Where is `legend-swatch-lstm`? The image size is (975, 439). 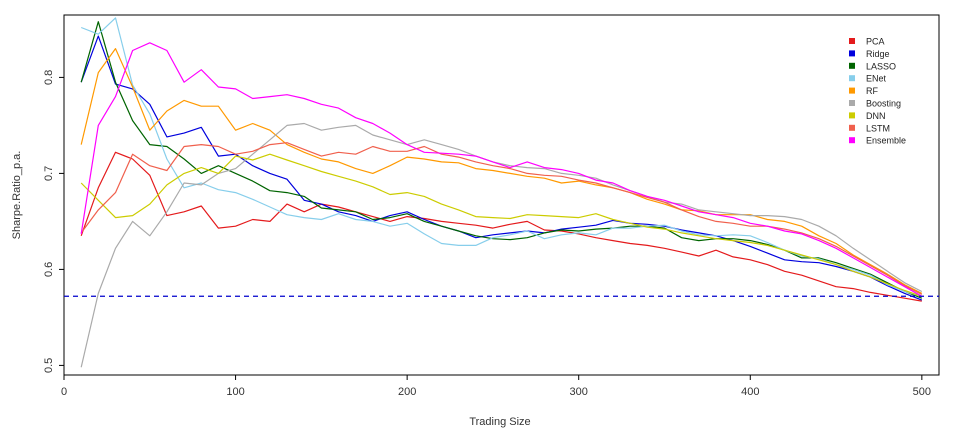
legend-swatch-lstm is located at coordinates (852, 127).